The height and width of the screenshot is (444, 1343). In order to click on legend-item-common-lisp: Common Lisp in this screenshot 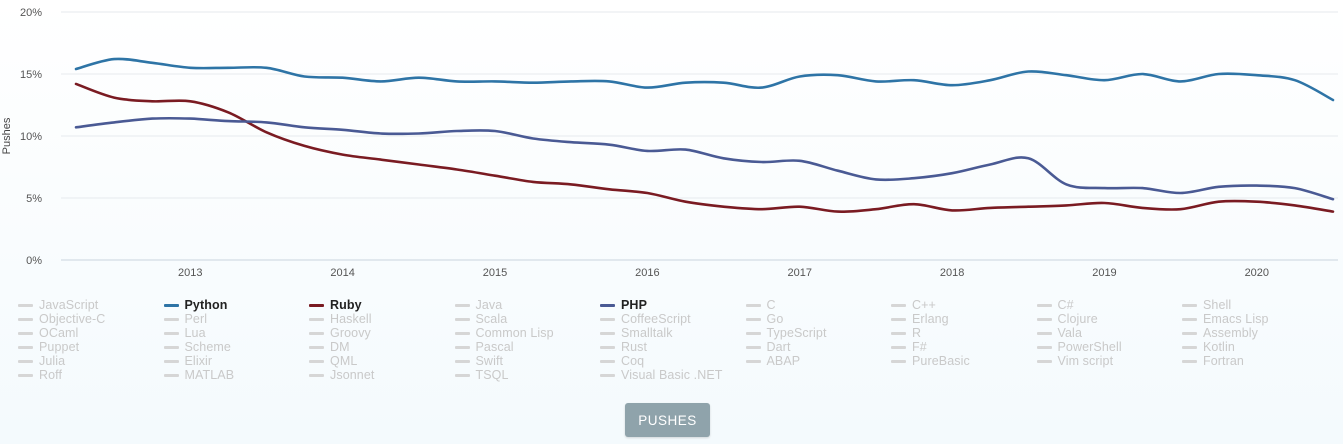, I will do `click(527, 333)`.